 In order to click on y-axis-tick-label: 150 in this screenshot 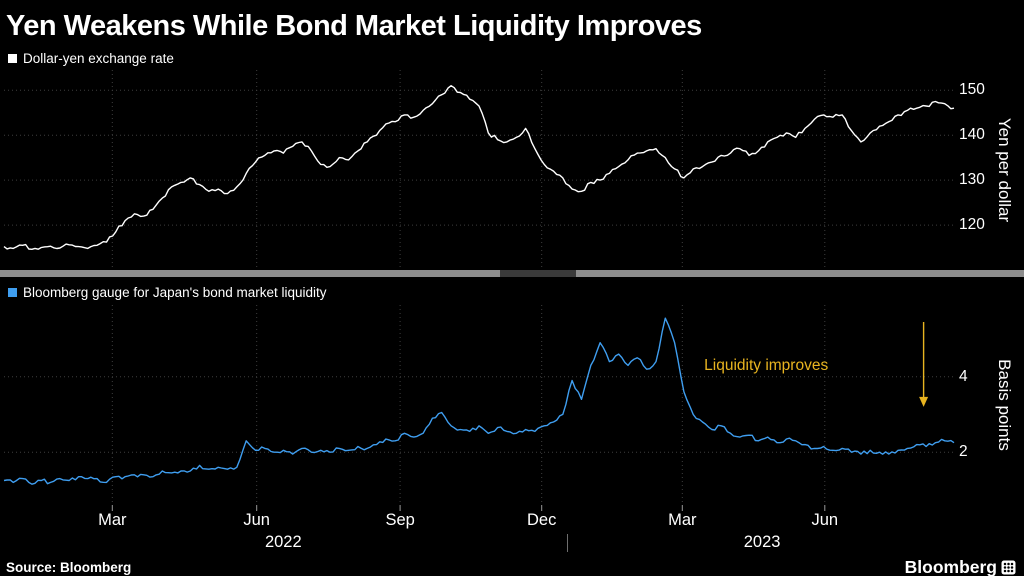, I will do `click(972, 90)`.